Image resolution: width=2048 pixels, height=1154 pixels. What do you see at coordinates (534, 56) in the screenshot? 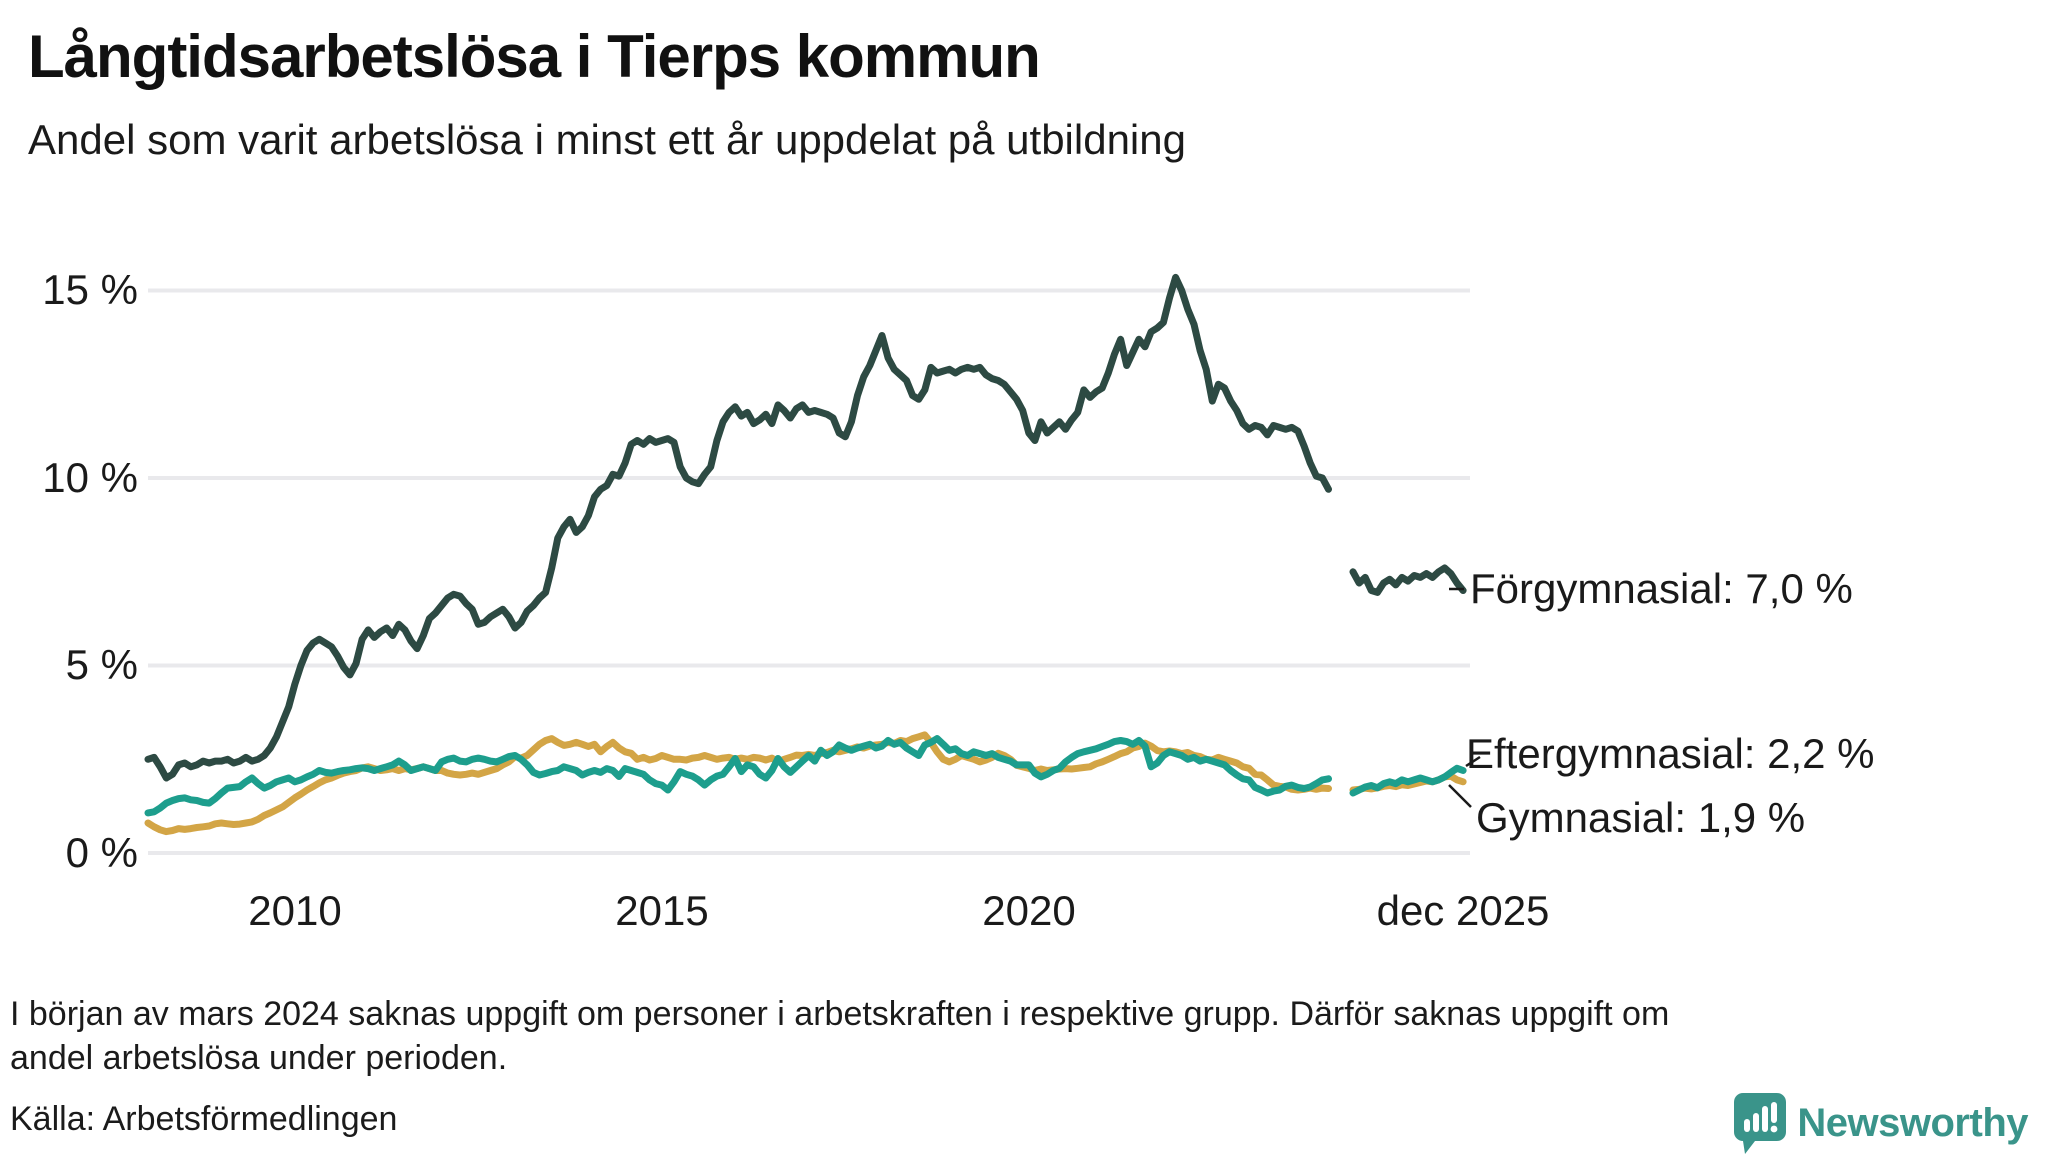
I see `page-title: Långtidsarbetslösa i Tierps kommun` at bounding box center [534, 56].